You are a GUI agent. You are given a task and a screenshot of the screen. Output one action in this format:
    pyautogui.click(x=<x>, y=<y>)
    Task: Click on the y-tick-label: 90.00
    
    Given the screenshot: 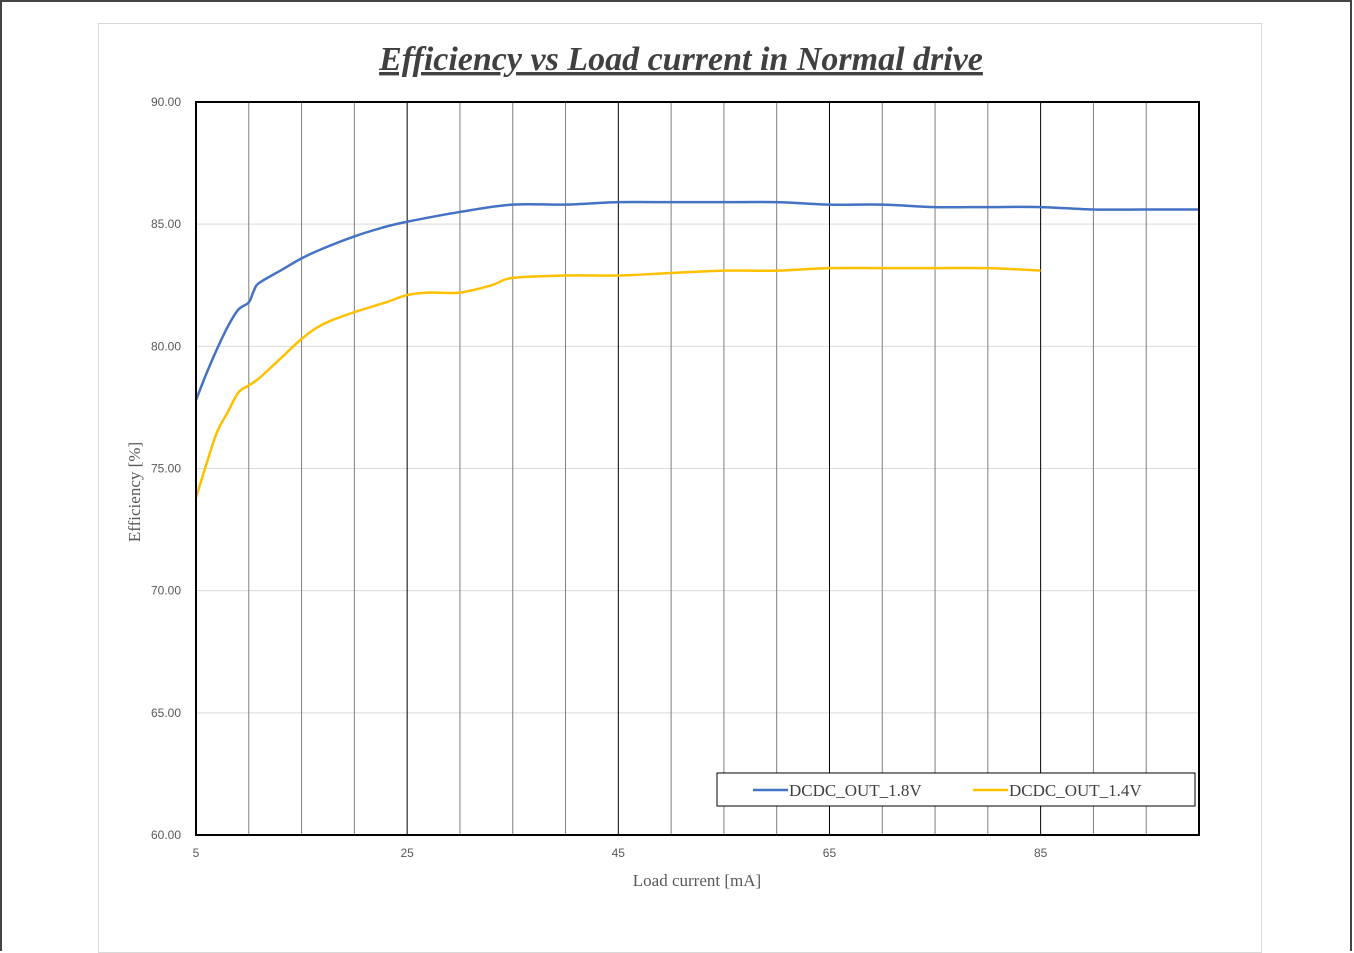 What is the action you would take?
    pyautogui.click(x=166, y=102)
    